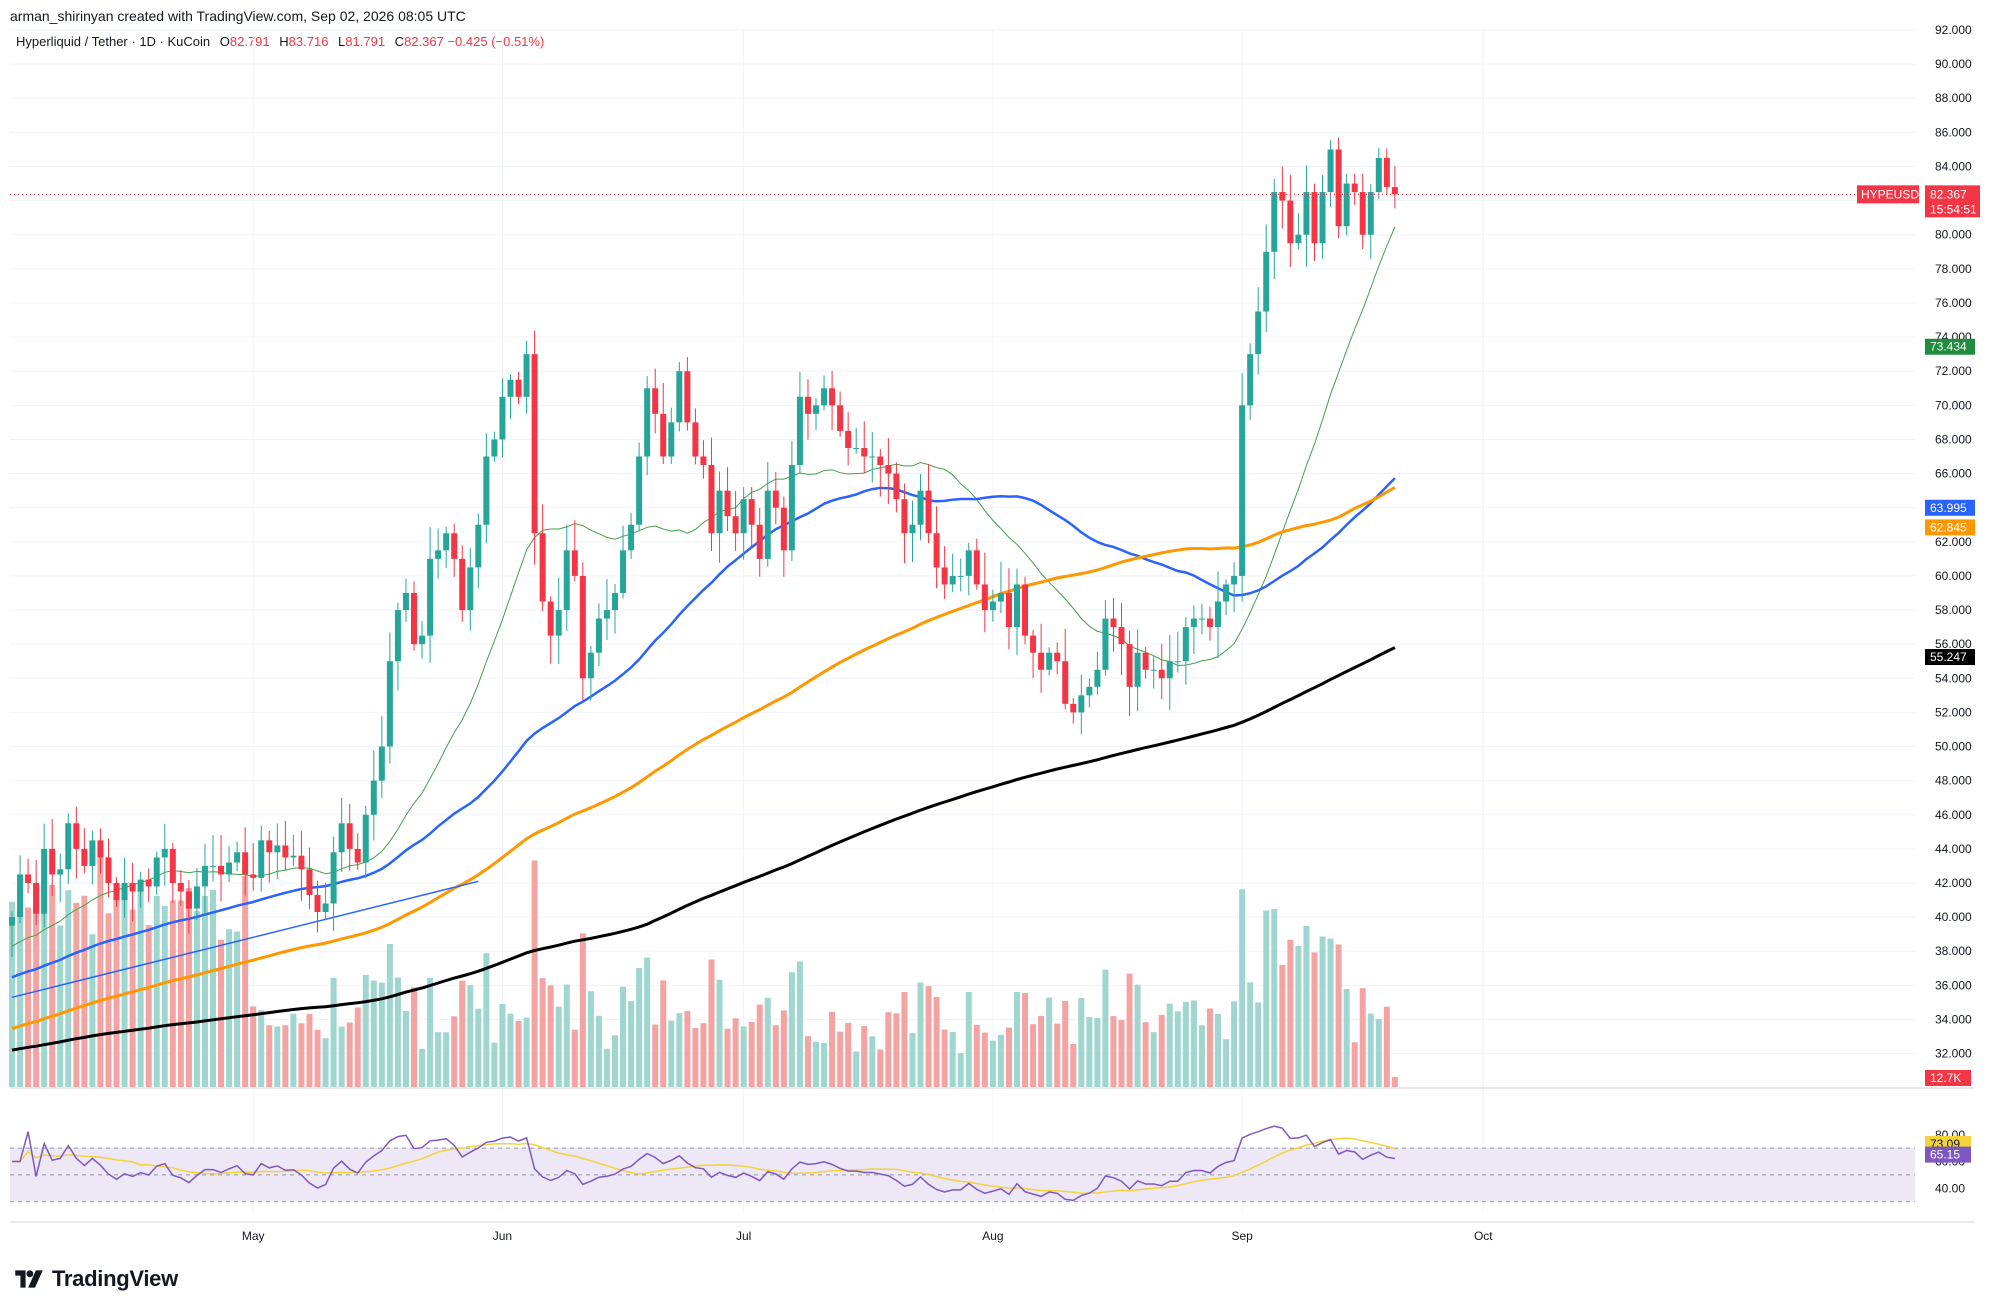  Describe the element at coordinates (424, 41) in the screenshot. I see `close-value: 82.367` at that location.